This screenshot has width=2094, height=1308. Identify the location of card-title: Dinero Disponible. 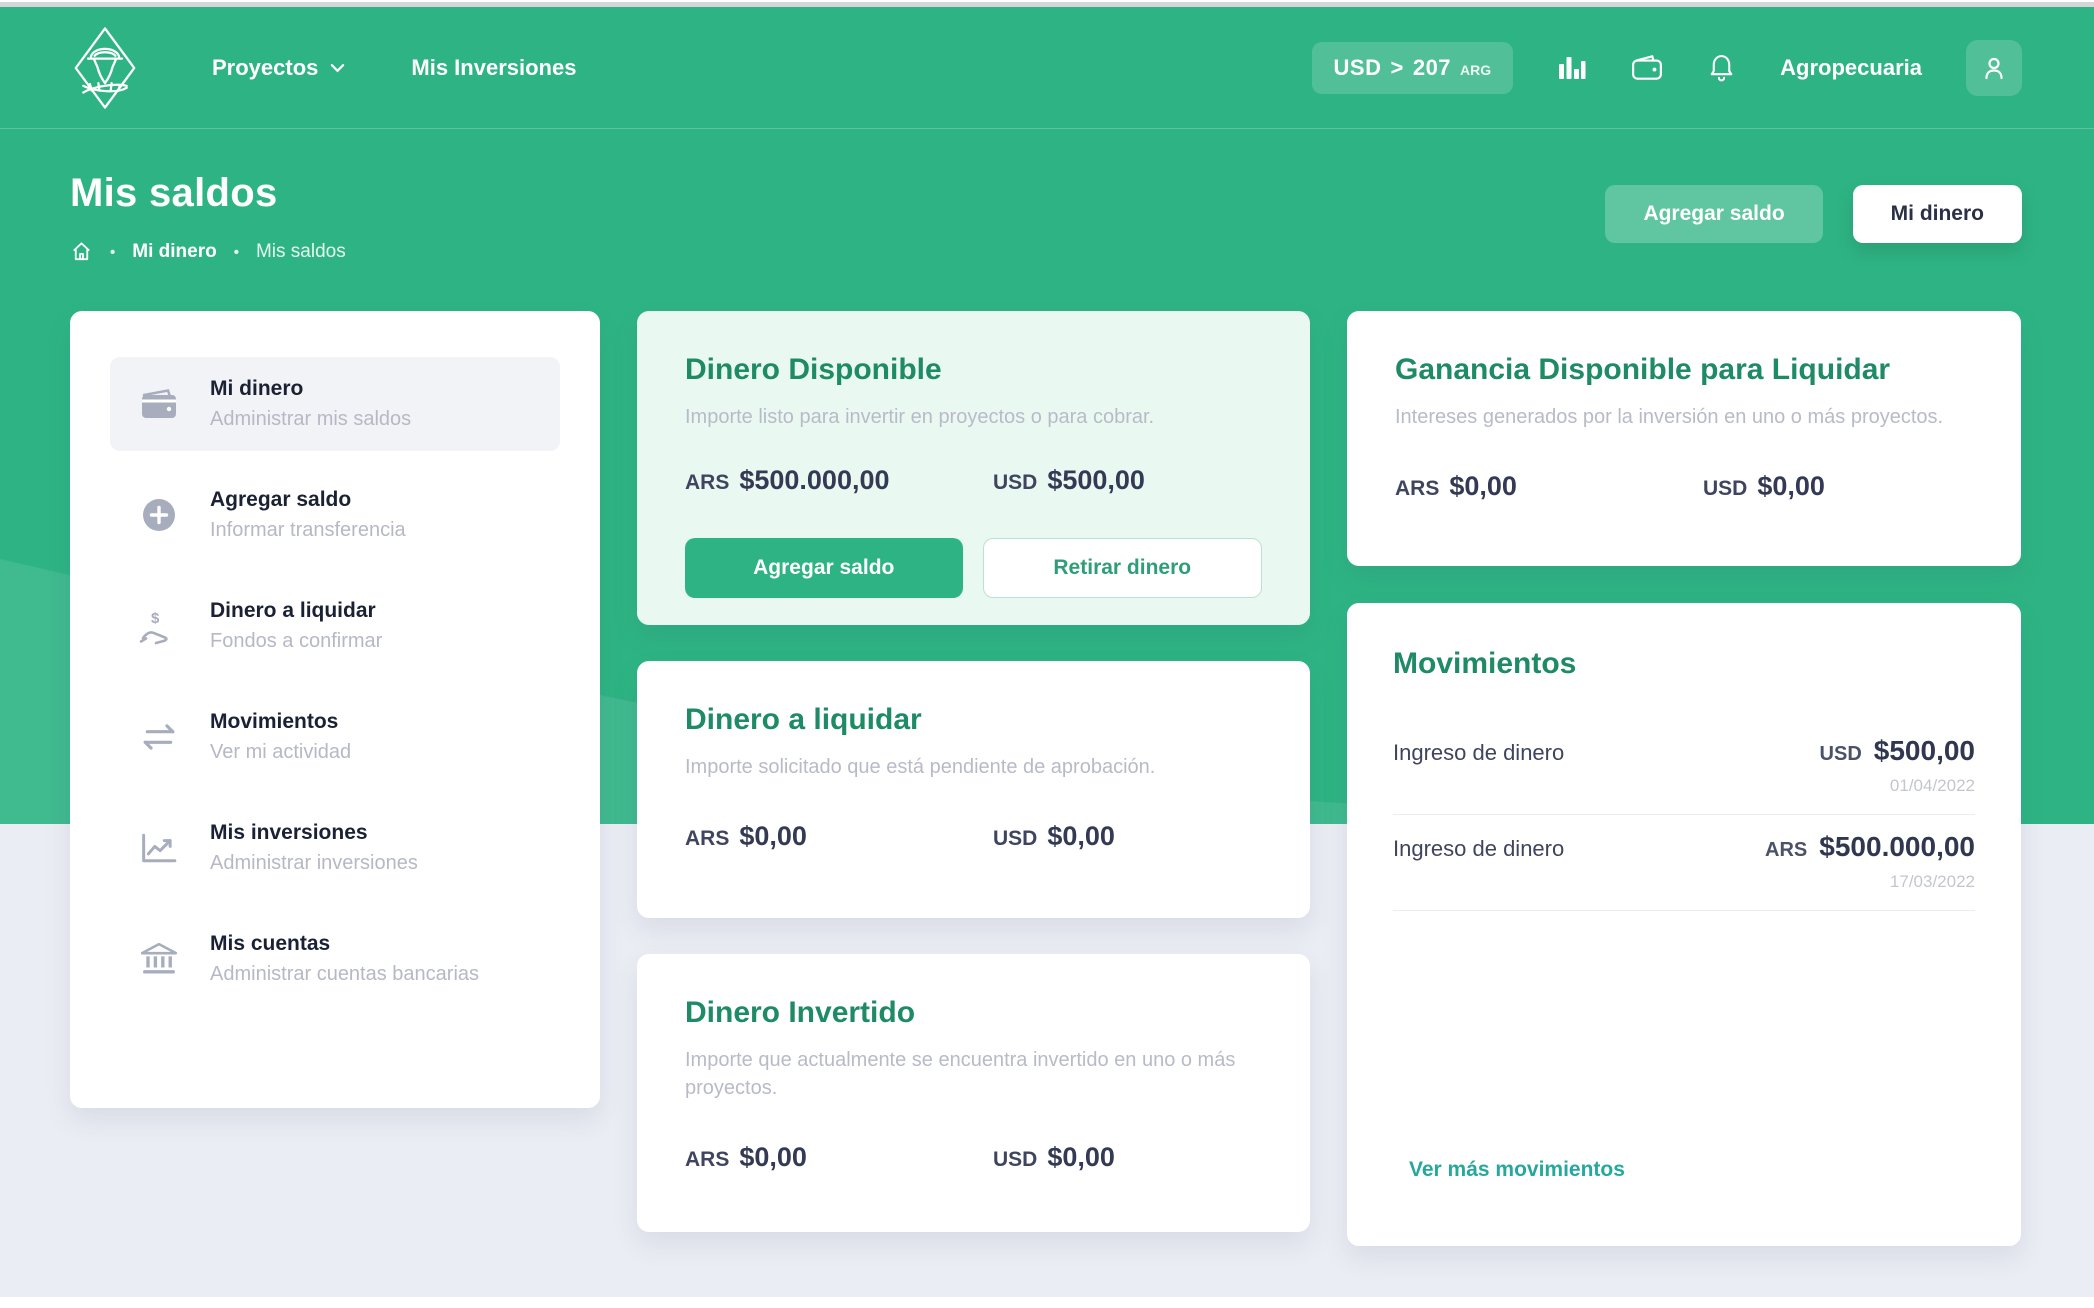
(813, 369).